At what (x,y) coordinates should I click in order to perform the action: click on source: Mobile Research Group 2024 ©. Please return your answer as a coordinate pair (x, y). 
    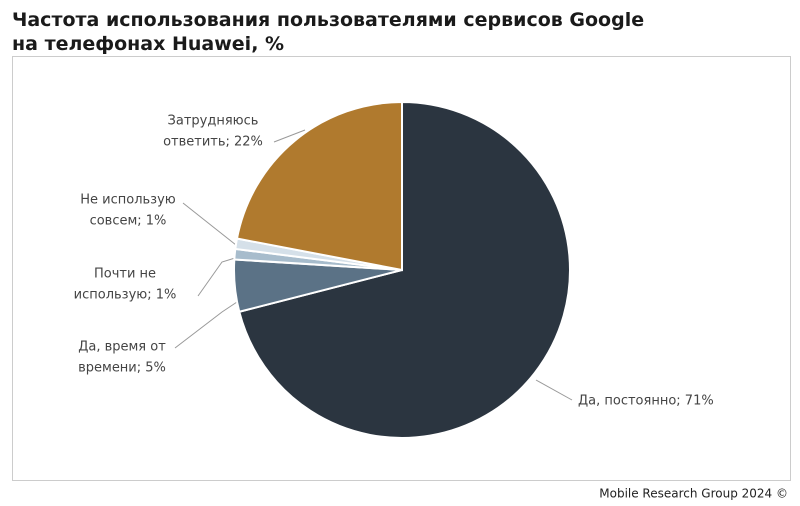
    Looking at the image, I should click on (693, 494).